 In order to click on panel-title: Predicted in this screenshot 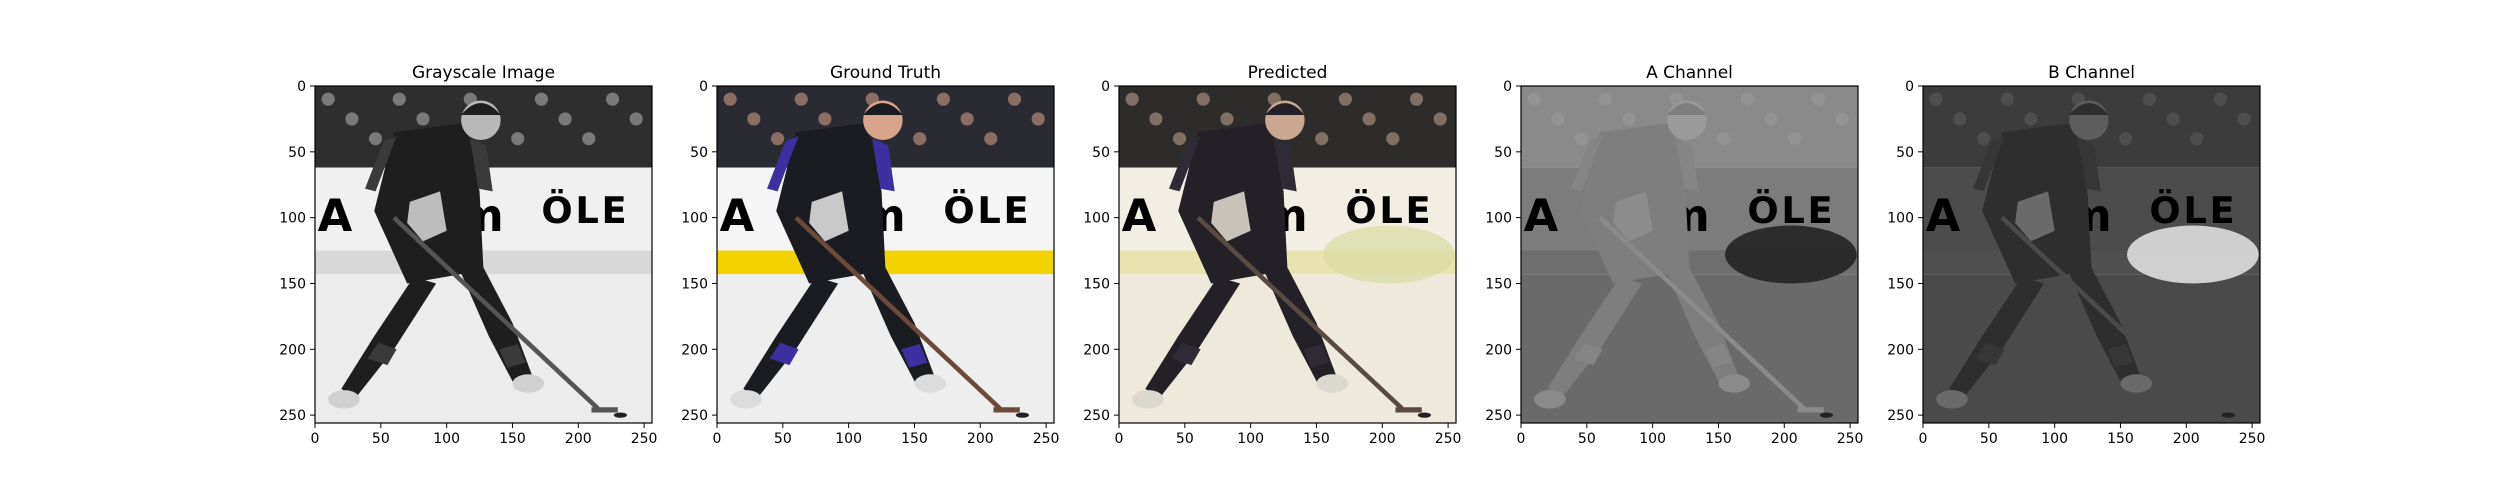, I will do `click(1288, 73)`.